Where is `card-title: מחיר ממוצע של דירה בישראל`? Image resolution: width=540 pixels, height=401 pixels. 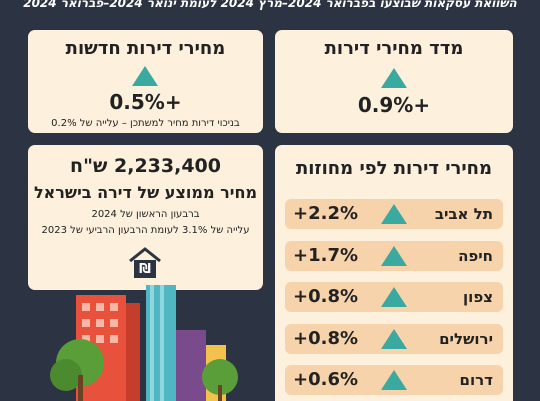 card-title: מחיר ממוצע של דירה בישראל is located at coordinates (145, 192).